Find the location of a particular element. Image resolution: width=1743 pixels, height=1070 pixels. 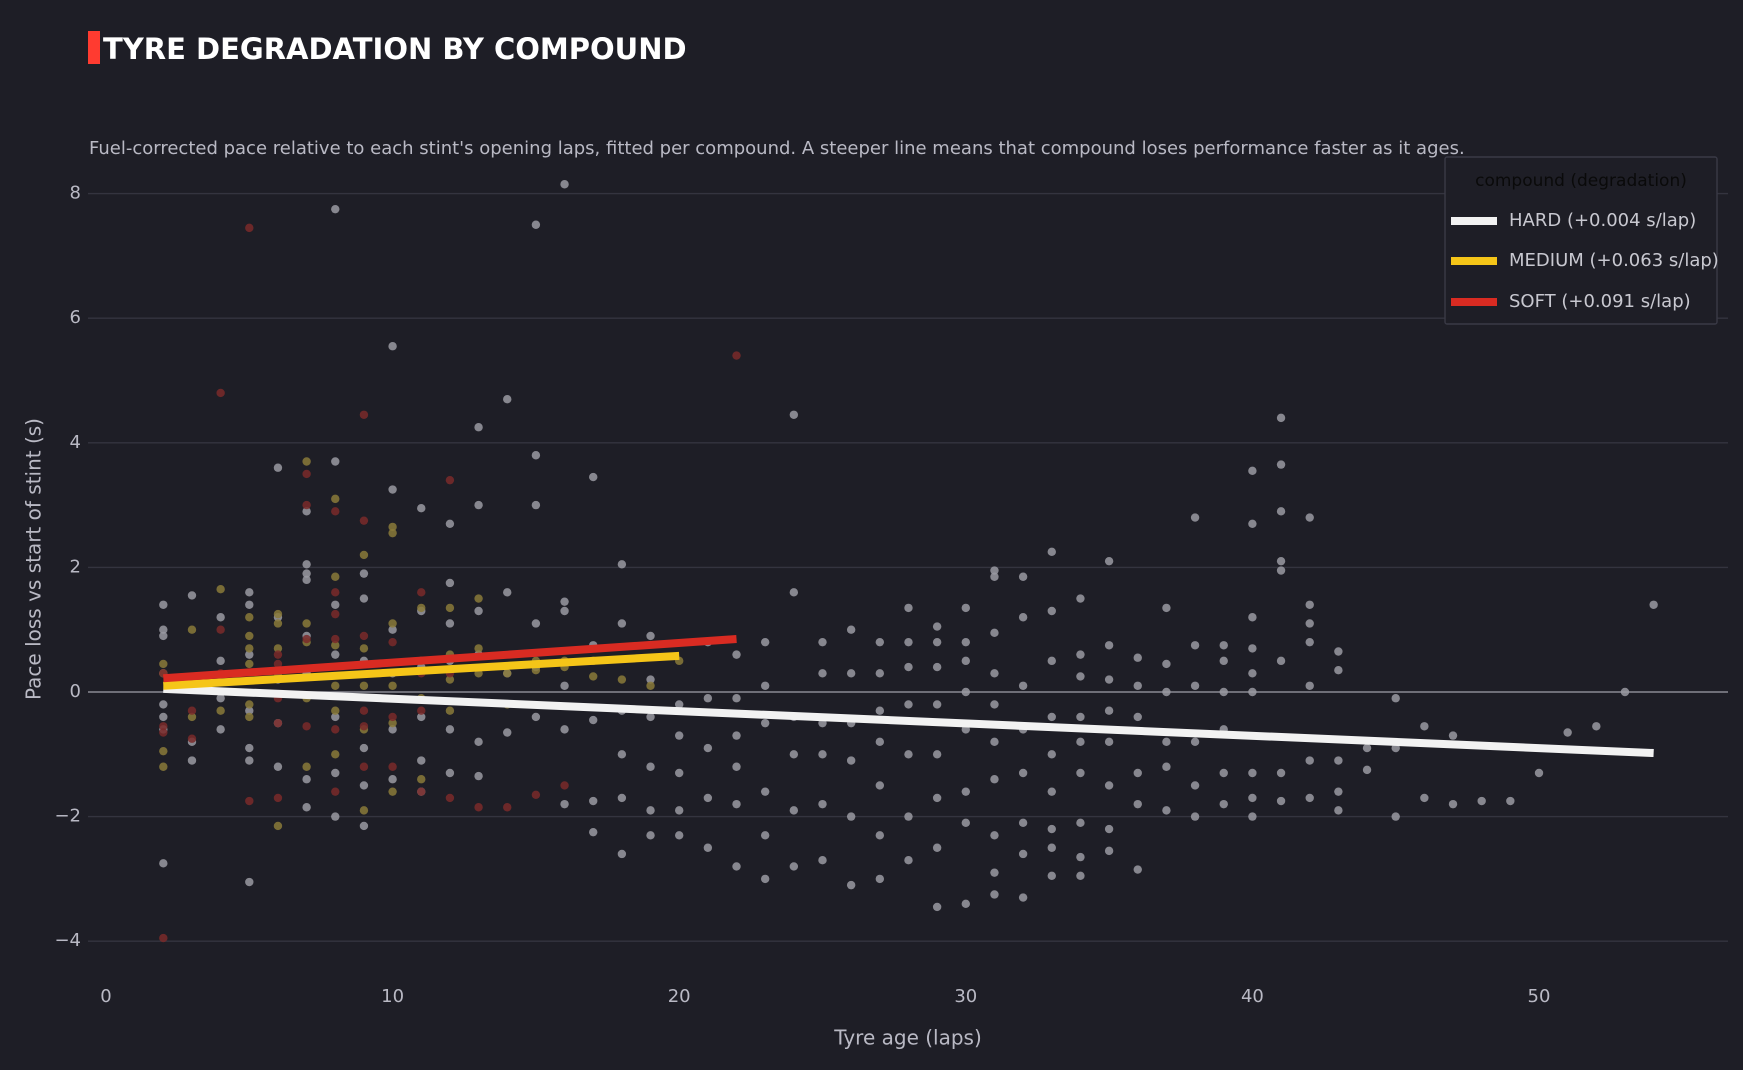

legend-label-hard: HARD (+0.004 s/lap) is located at coordinates (1602, 220).